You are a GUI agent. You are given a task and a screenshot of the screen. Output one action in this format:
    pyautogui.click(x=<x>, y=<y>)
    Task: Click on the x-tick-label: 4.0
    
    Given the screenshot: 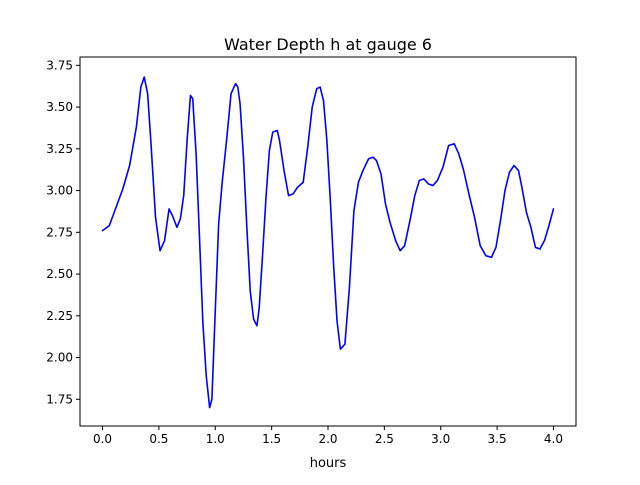 What is the action you would take?
    pyautogui.click(x=553, y=439)
    